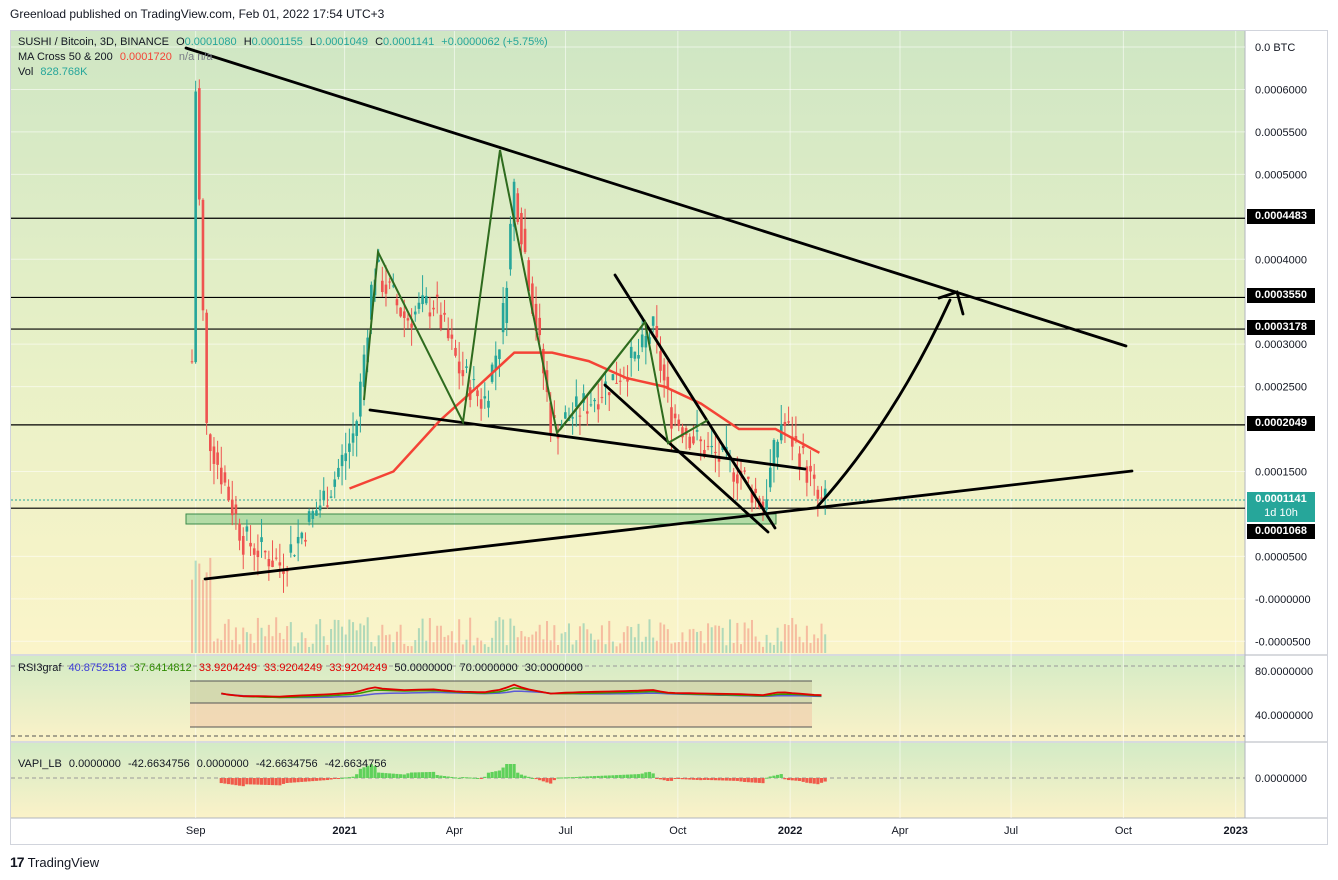  I want to click on projection-arrow, so click(884, 403).